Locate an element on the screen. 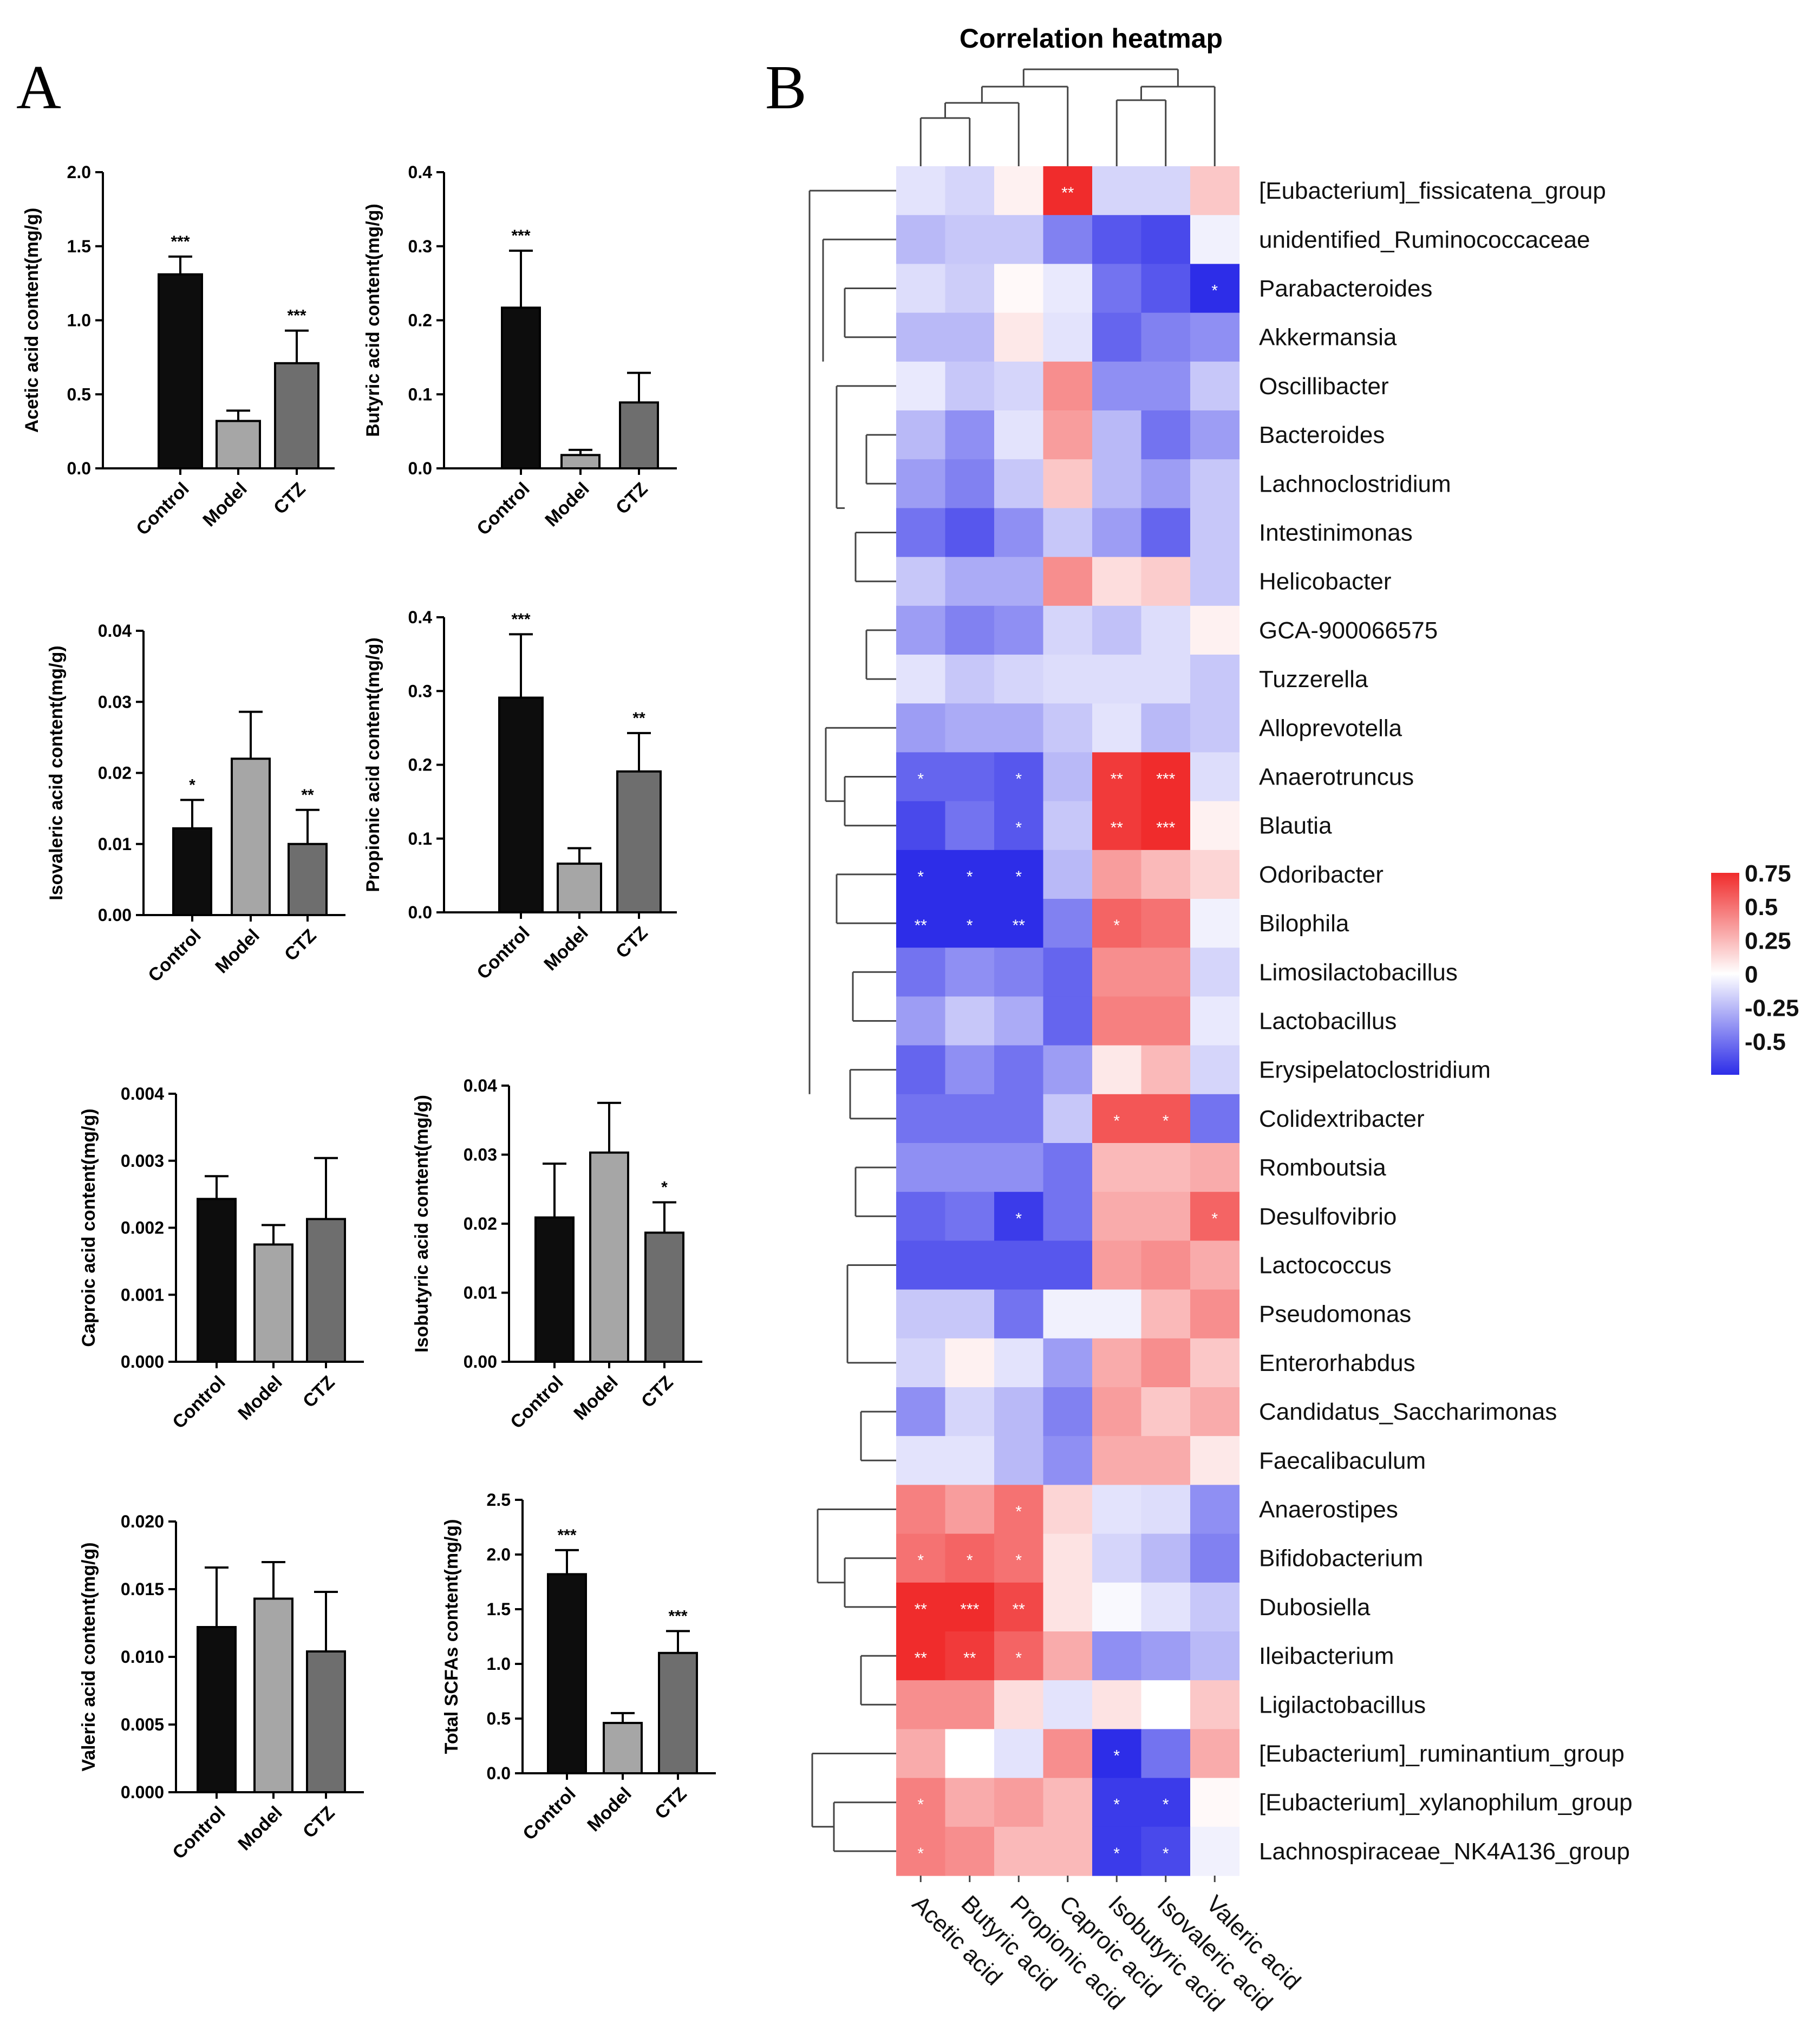  y-tick-label: 0.01 is located at coordinates (115, 844).